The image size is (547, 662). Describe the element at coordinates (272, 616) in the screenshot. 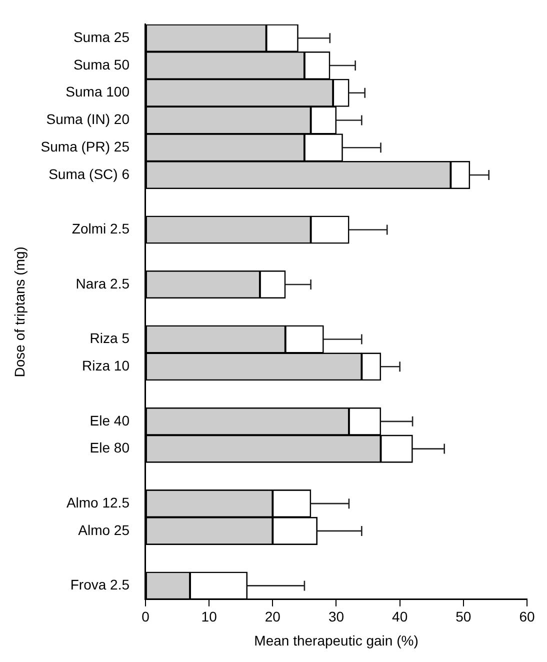

I see `x-tick-label: 20` at that location.